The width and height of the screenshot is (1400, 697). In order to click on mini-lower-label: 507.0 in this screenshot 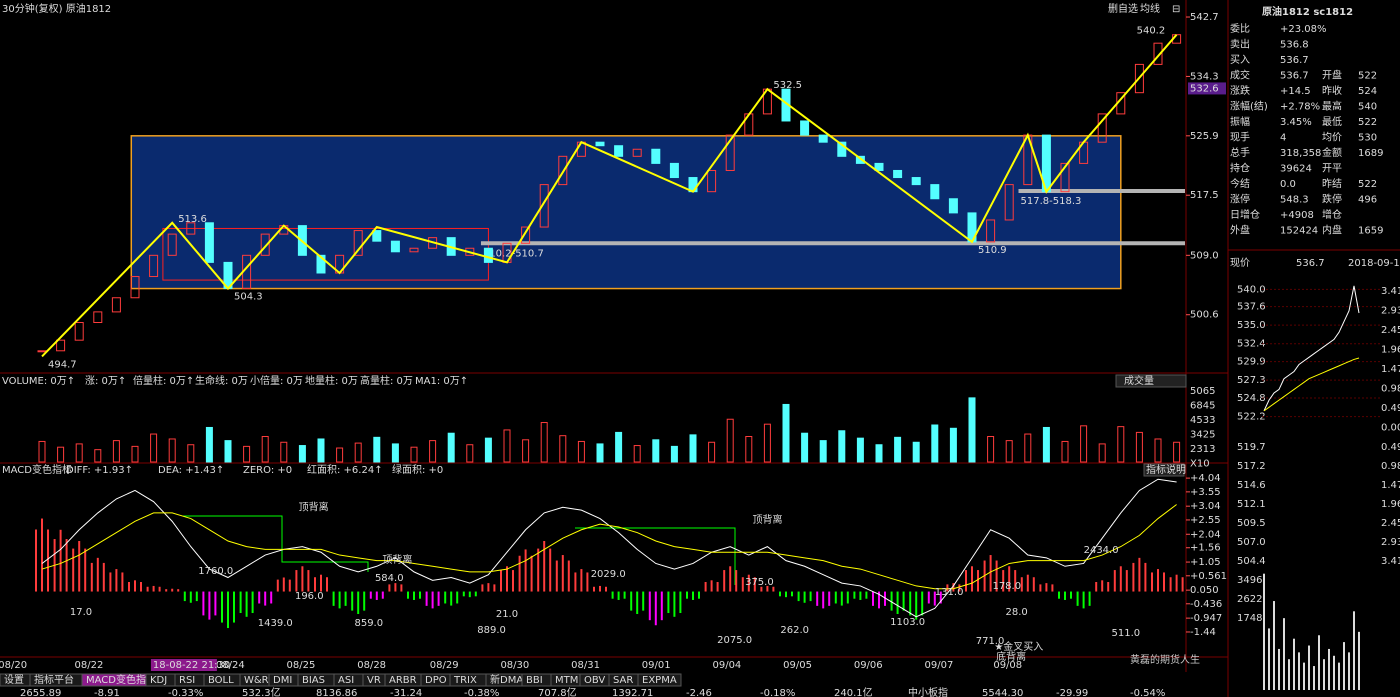, I will do `click(1251, 542)`.